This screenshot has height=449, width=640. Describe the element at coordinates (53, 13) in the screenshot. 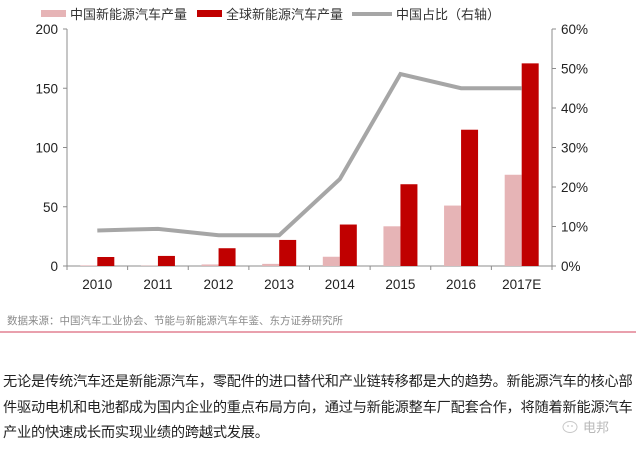

I see `legend-swatch-china` at that location.